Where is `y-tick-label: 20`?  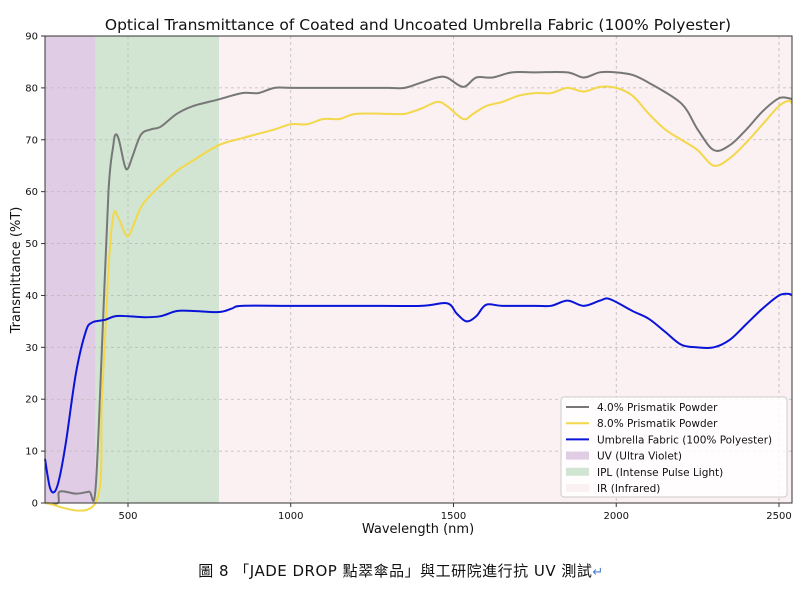
y-tick-label: 20 is located at coordinates (31, 400).